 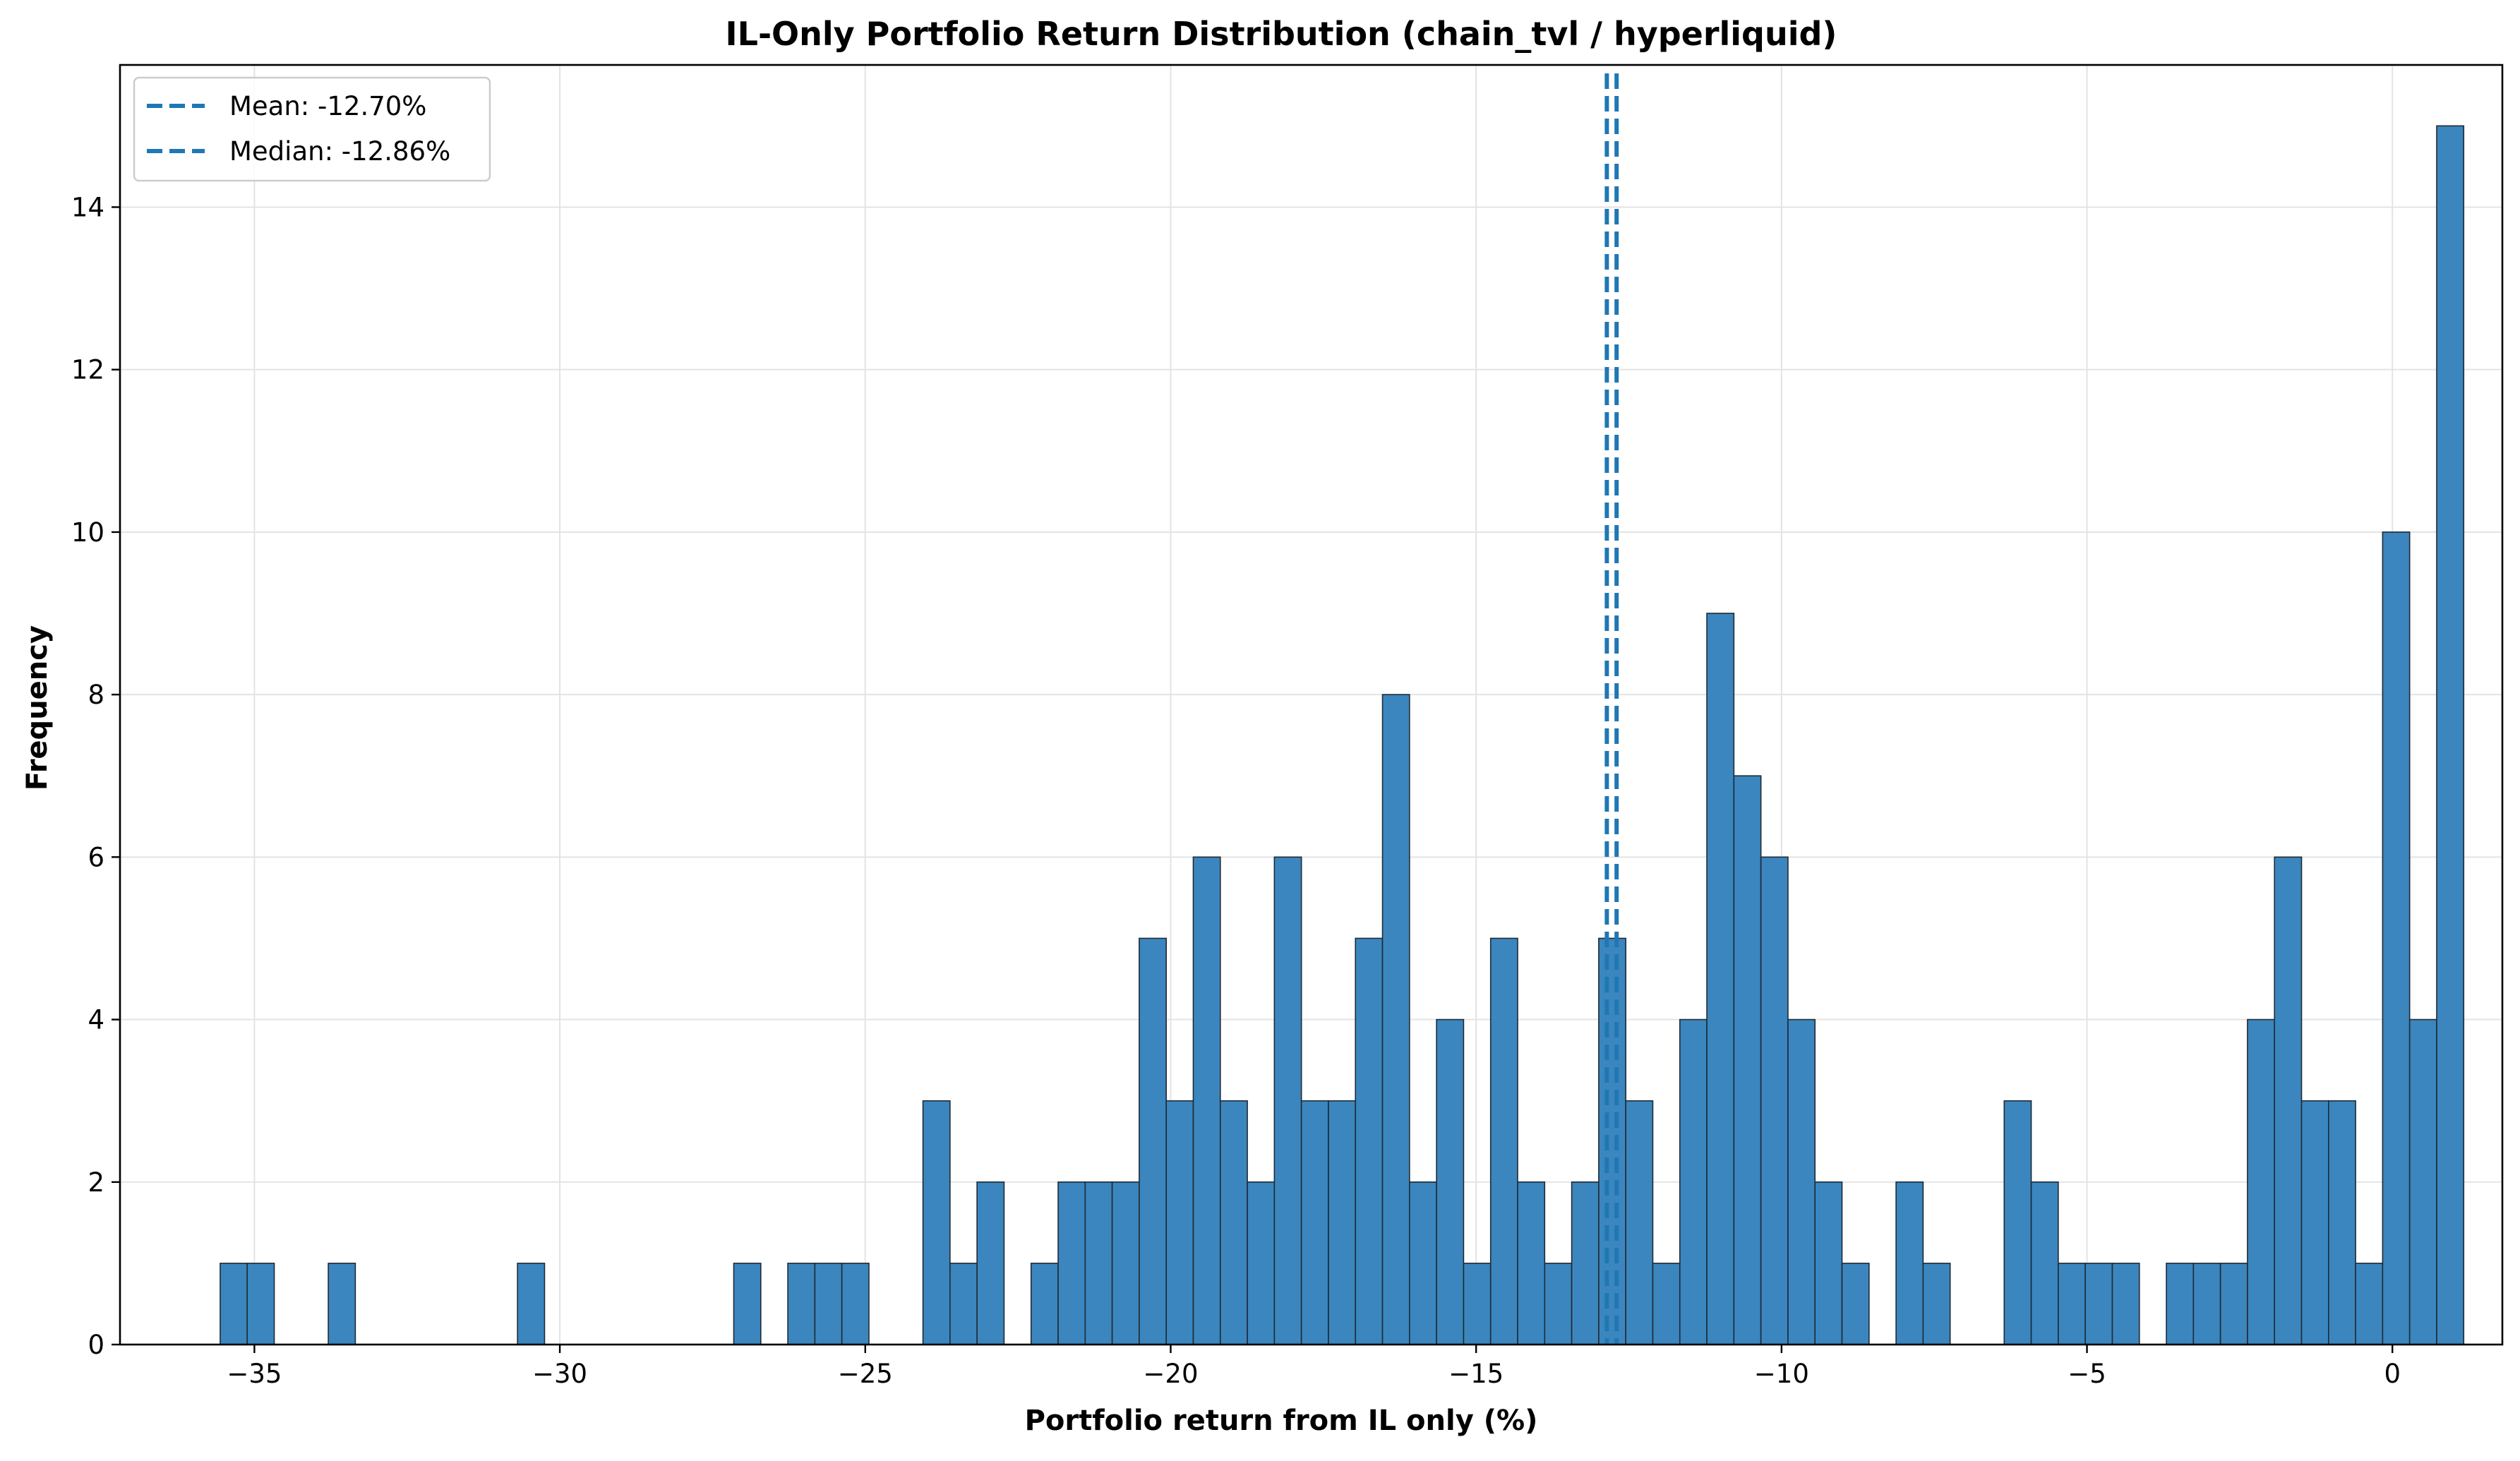 What do you see at coordinates (37, 707) in the screenshot?
I see `y-axis-label: Frequency` at bounding box center [37, 707].